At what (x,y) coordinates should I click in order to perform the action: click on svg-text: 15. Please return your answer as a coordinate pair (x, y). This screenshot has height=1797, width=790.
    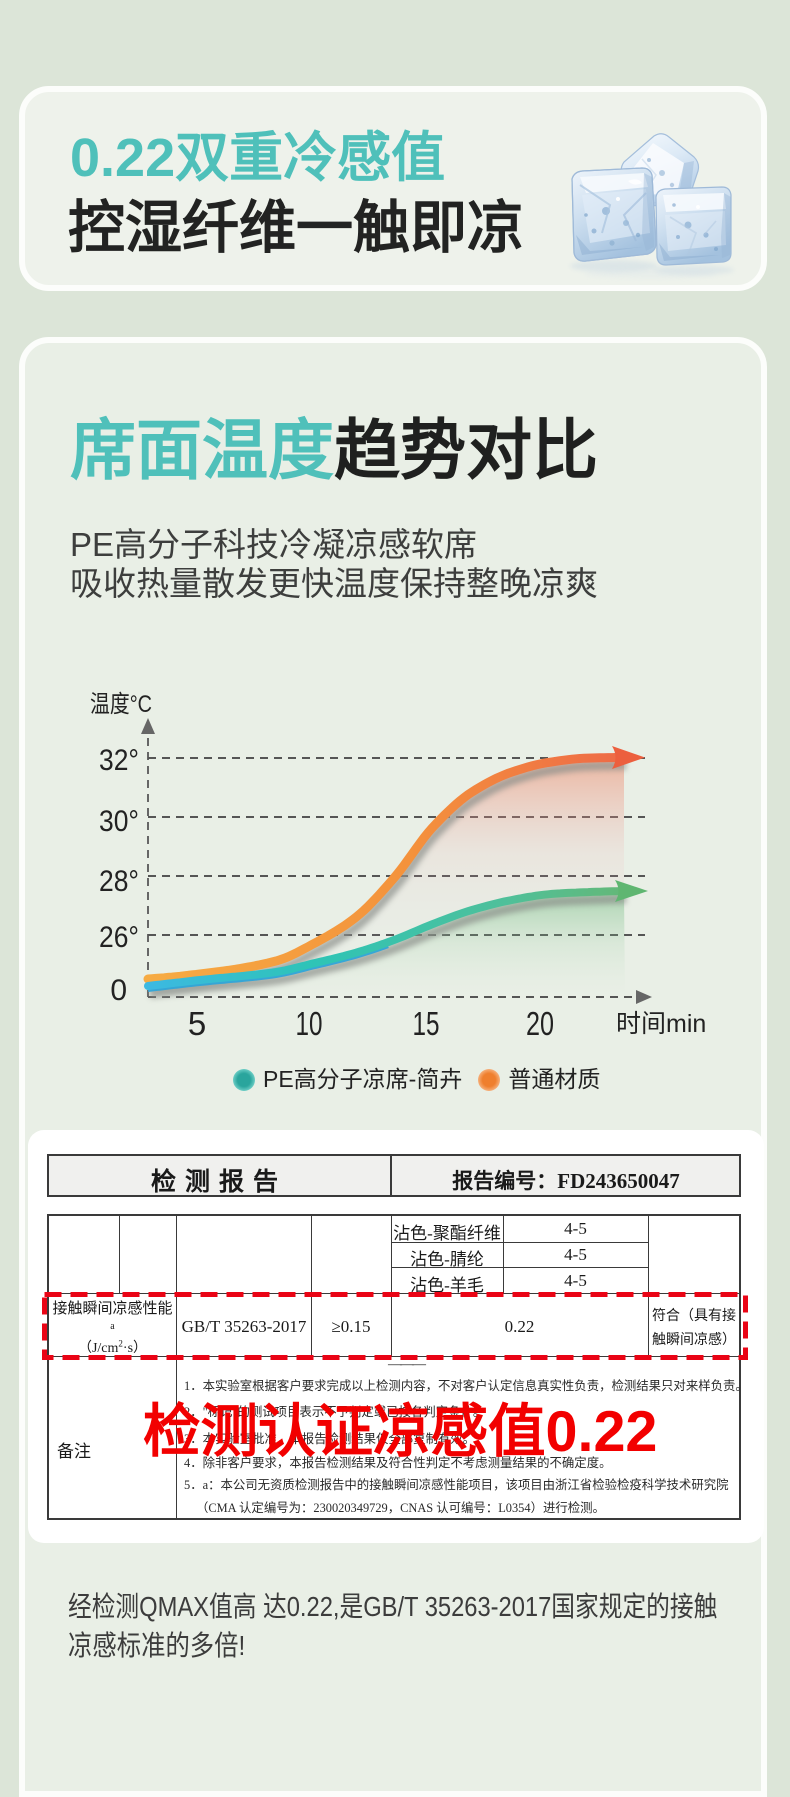
    Looking at the image, I should click on (426, 1023).